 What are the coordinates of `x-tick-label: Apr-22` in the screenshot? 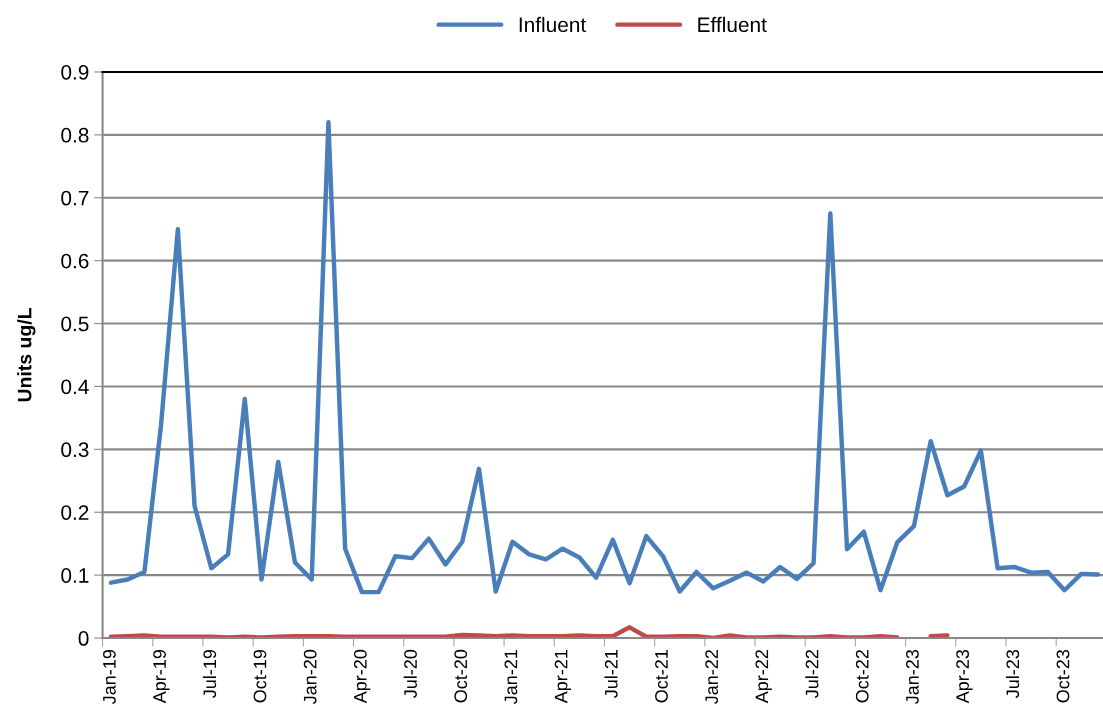 It's located at (763, 677).